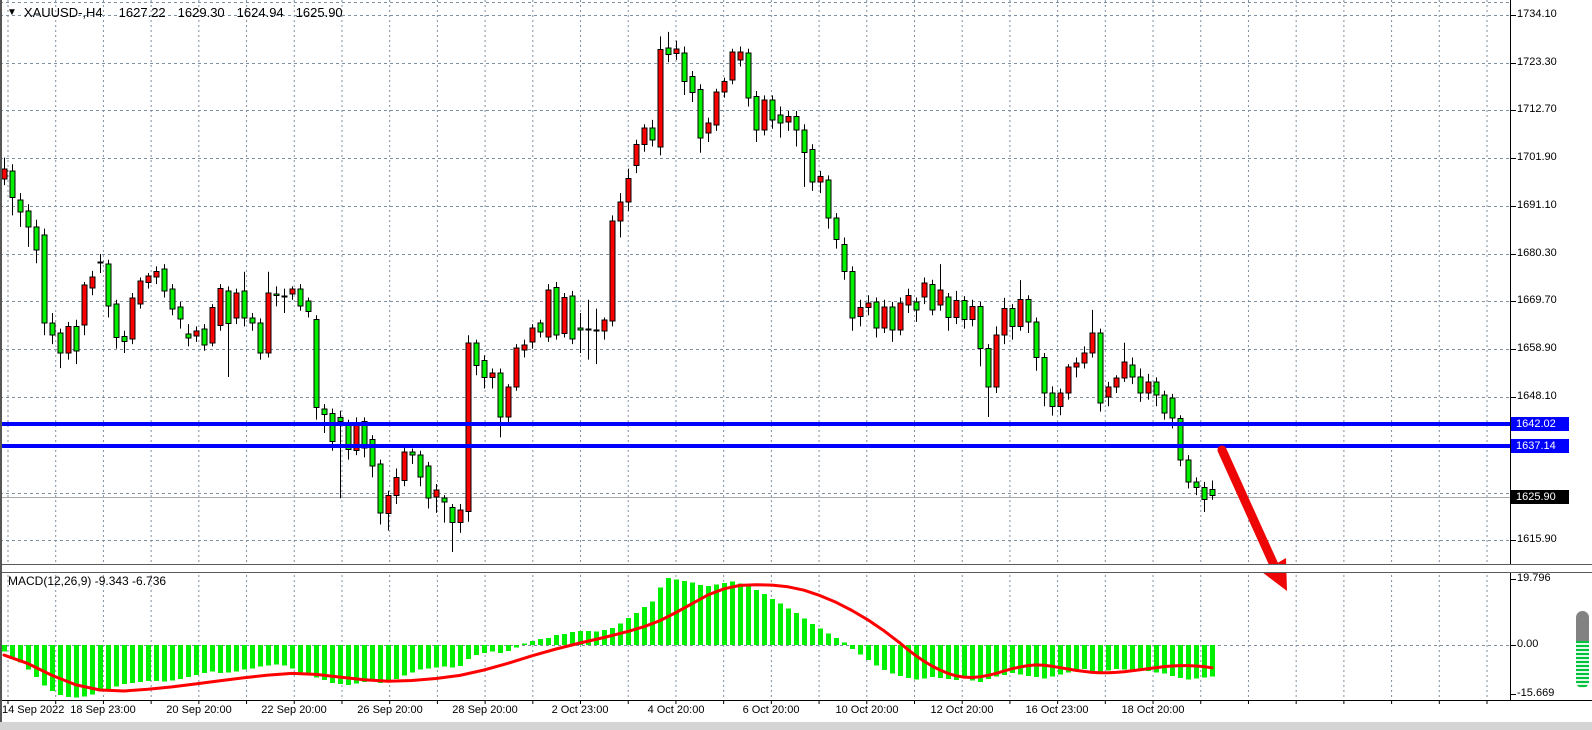  Describe the element at coordinates (1537, 253) in the screenshot. I see `price-axis-label: 1680.30` at that location.